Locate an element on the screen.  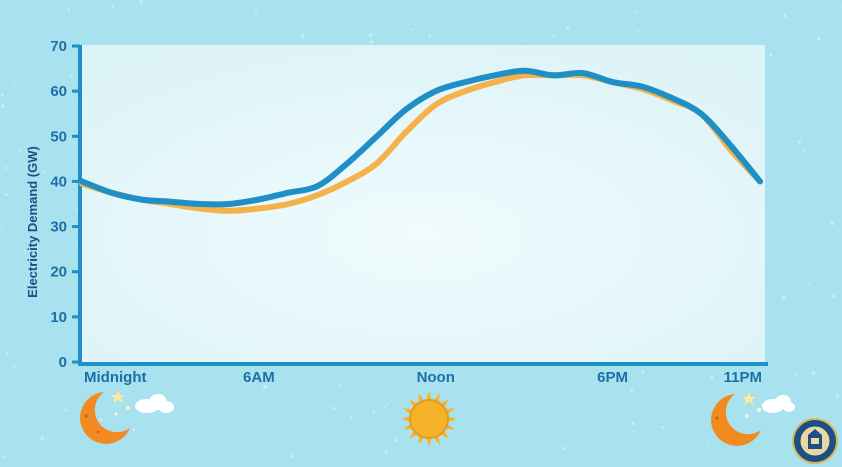
sun-icon is located at coordinates (429, 419).